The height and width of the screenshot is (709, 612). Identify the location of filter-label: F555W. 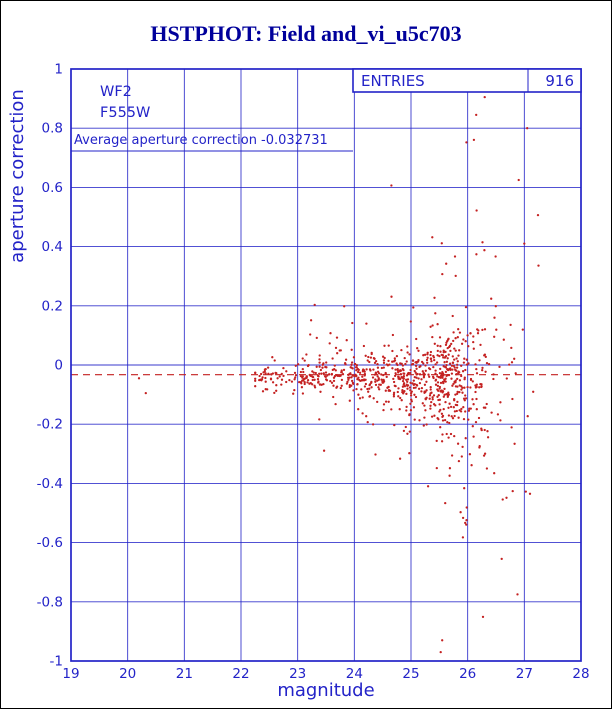
(125, 113).